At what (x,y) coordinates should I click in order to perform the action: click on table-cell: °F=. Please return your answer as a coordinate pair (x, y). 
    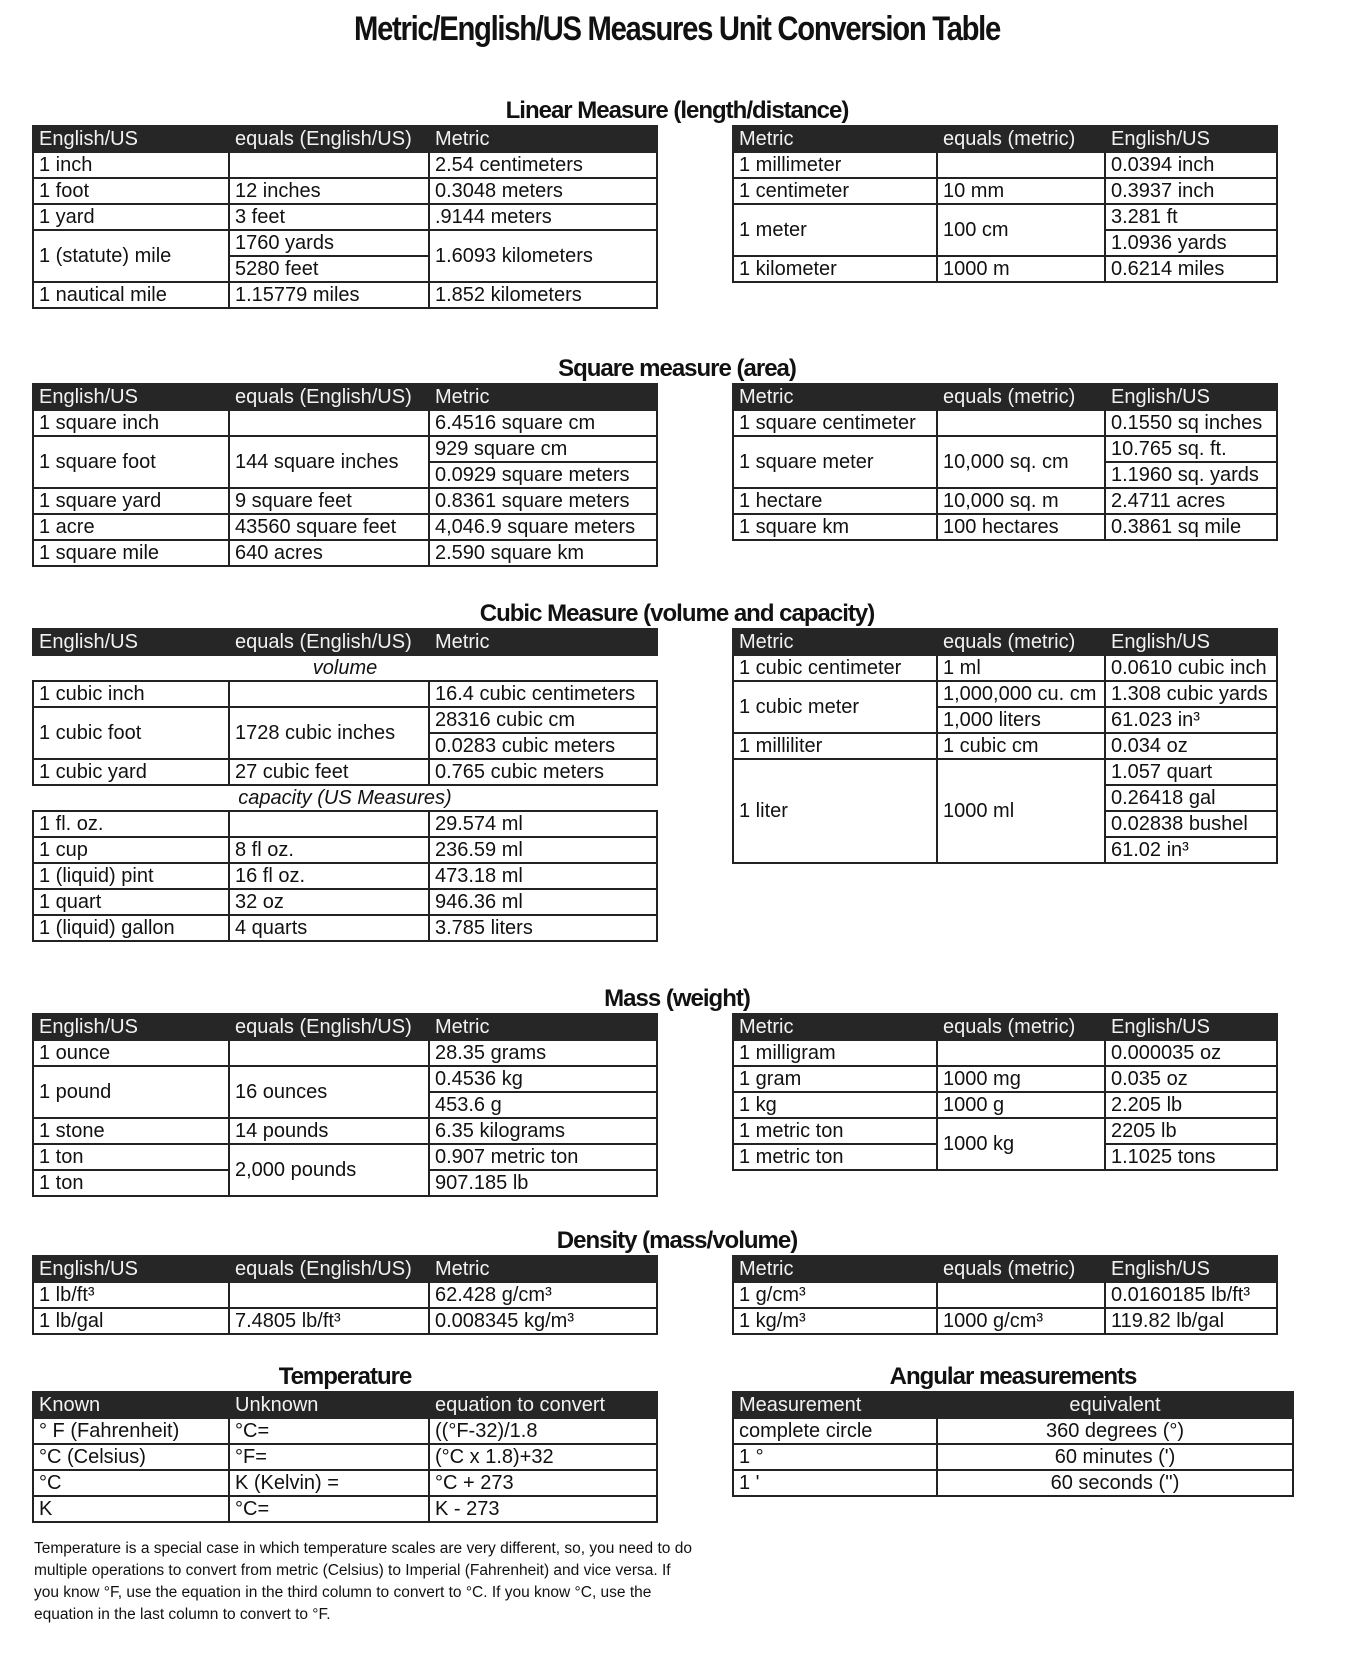
    Looking at the image, I should click on (329, 1457).